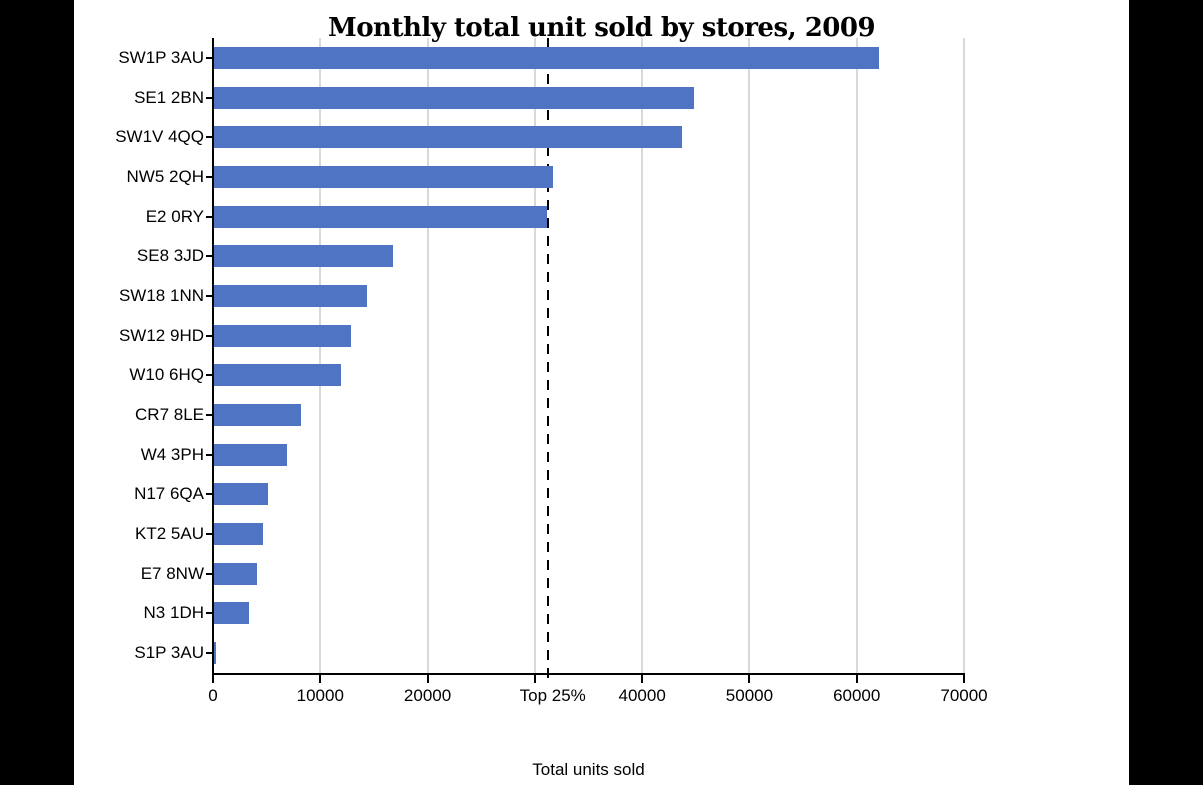  Describe the element at coordinates (588, 769) in the screenshot. I see `x-axis-title: Total units sold` at that location.